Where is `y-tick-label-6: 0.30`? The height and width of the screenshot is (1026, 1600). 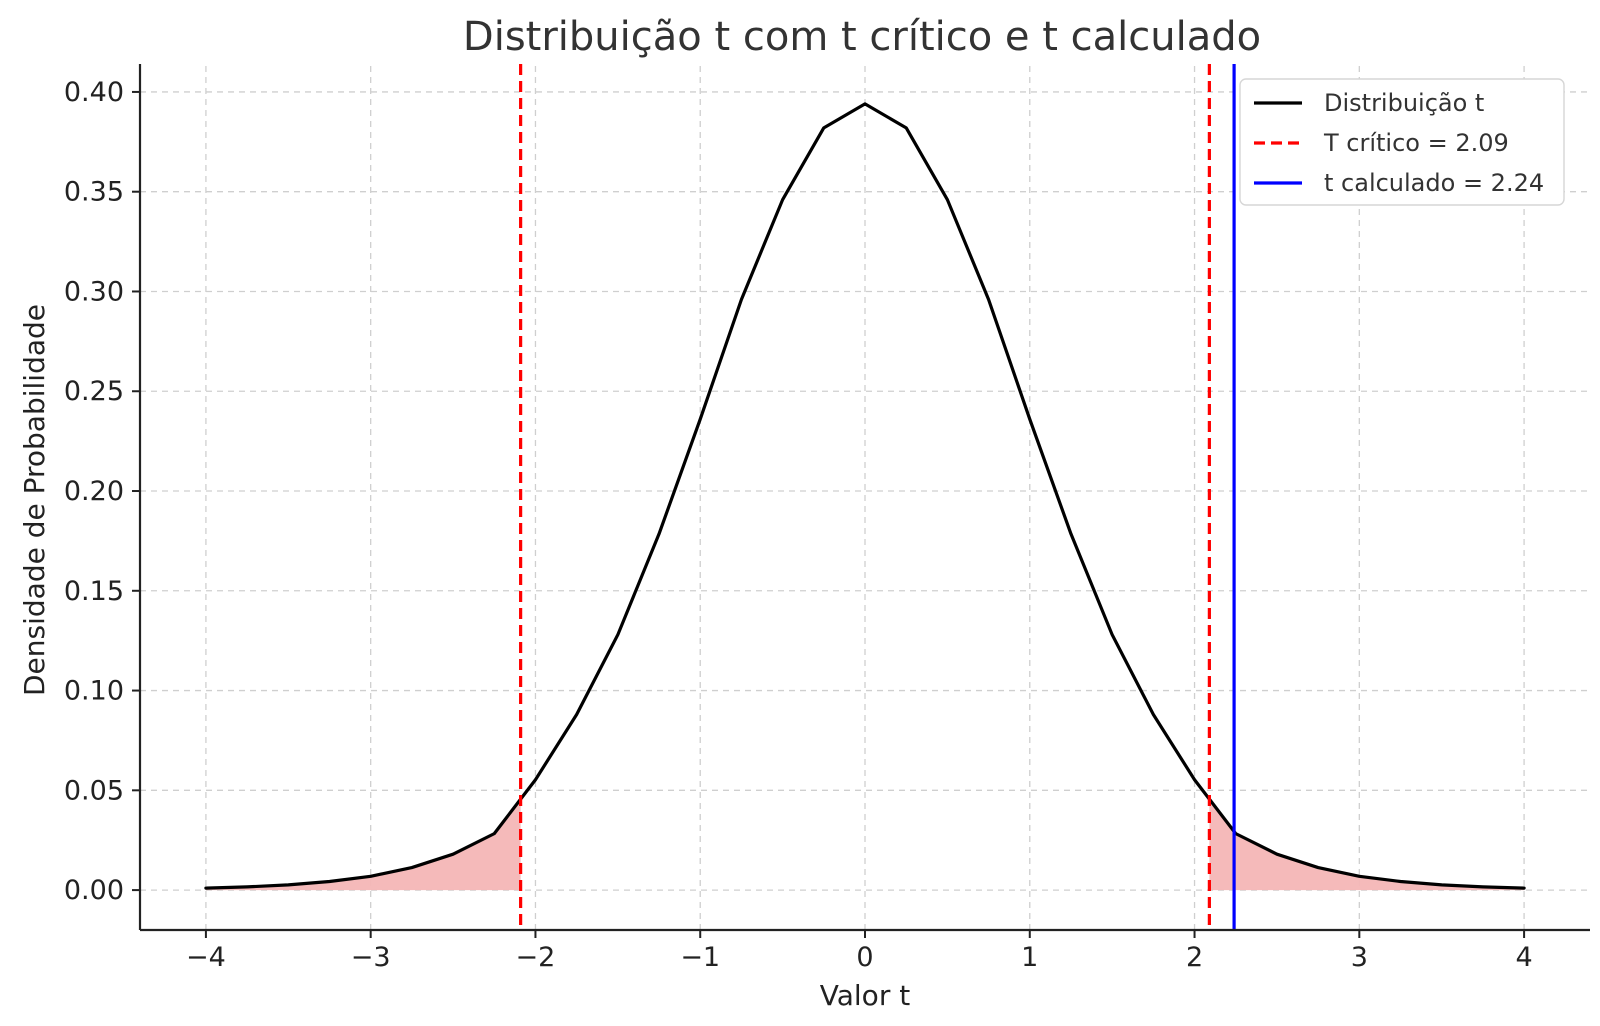
y-tick-label-6: 0.30 is located at coordinates (94, 291).